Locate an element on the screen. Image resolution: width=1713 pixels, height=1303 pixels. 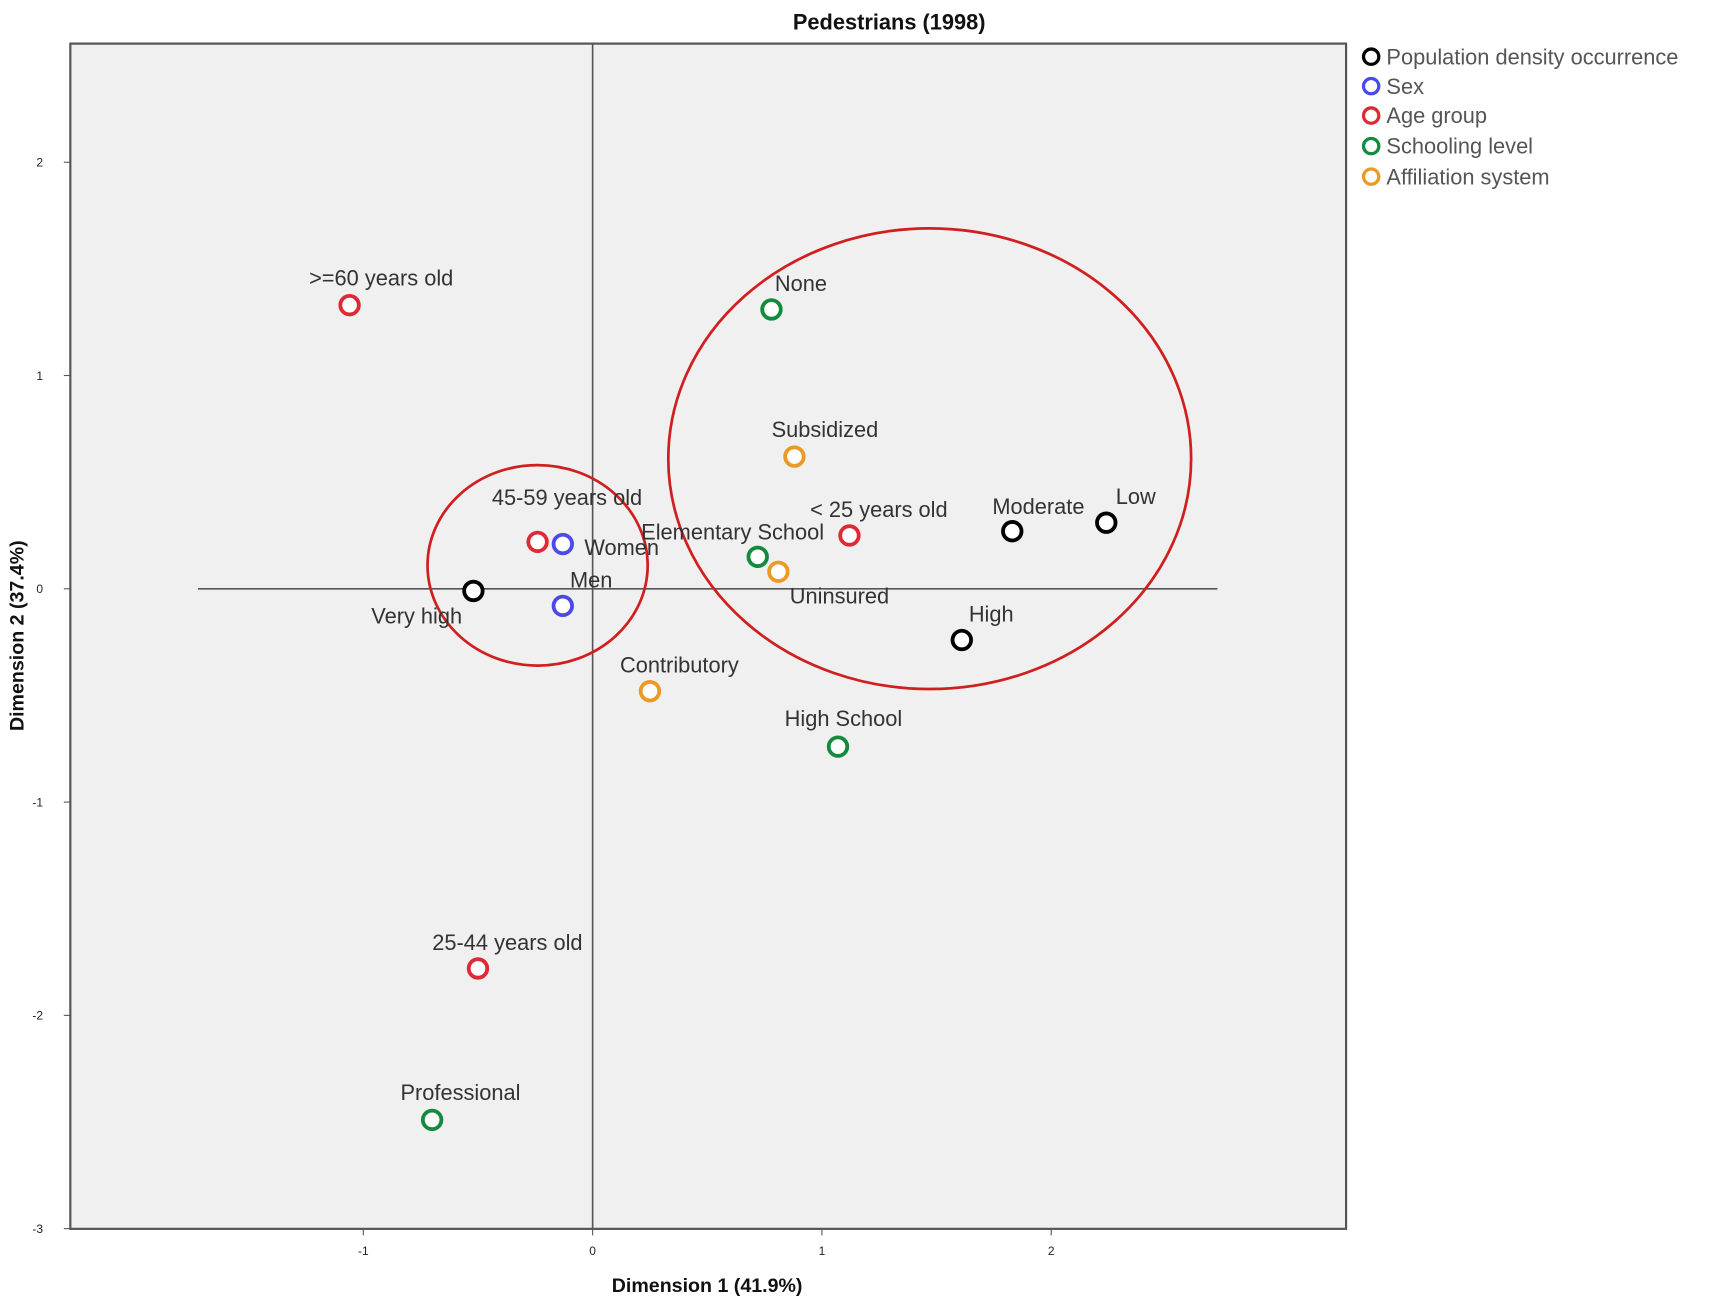
data-point-label: Subsidized is located at coordinates (825, 429).